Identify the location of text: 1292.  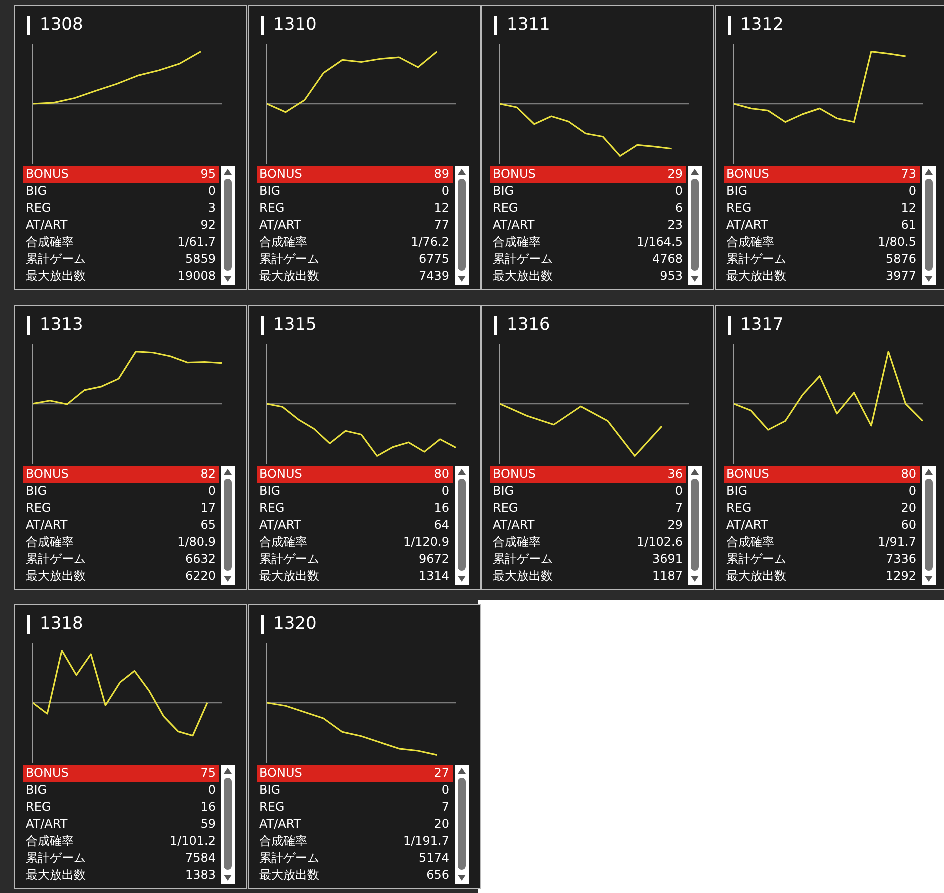
(901, 576).